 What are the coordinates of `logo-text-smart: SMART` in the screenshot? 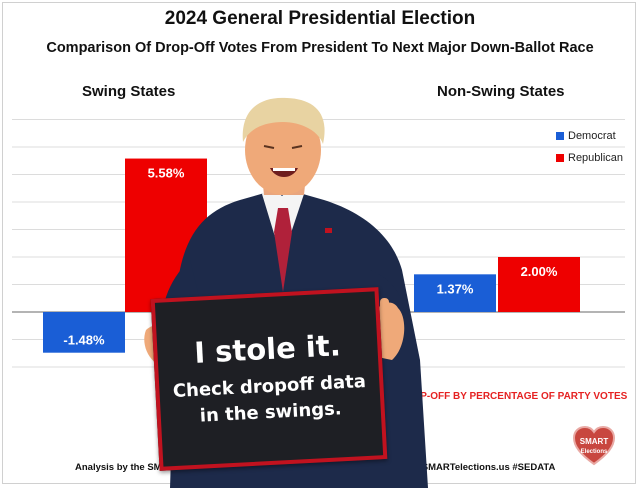 It's located at (594, 441).